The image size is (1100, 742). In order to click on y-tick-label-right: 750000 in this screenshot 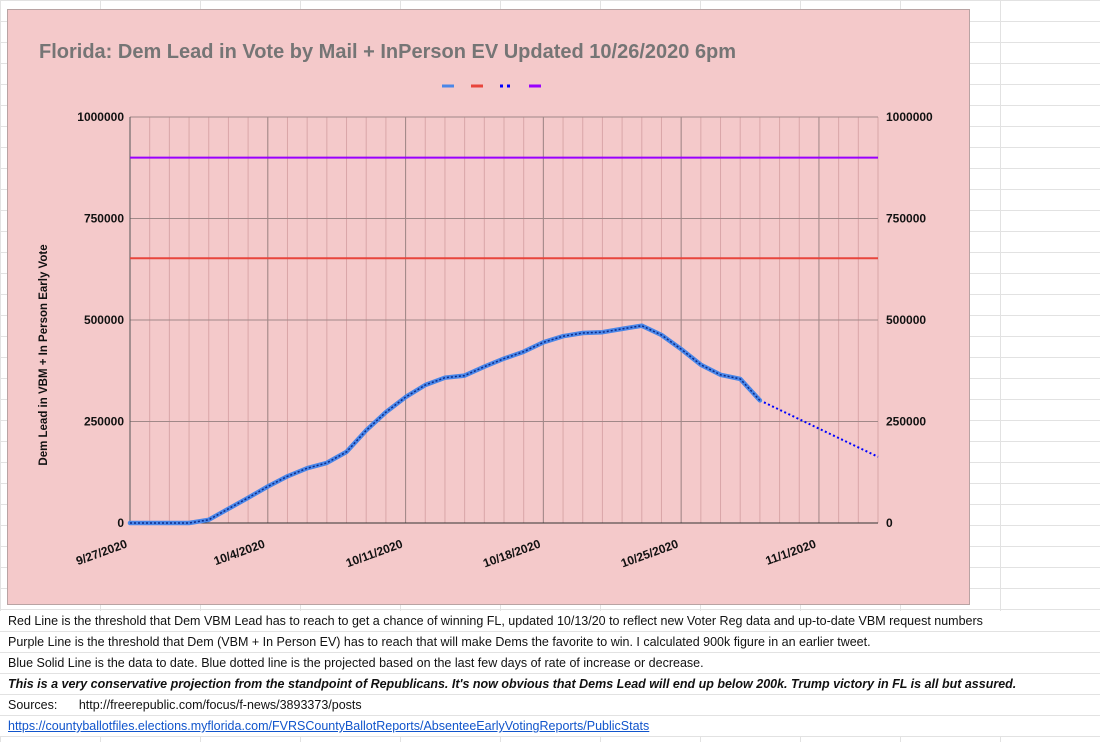, I will do `click(906, 219)`.